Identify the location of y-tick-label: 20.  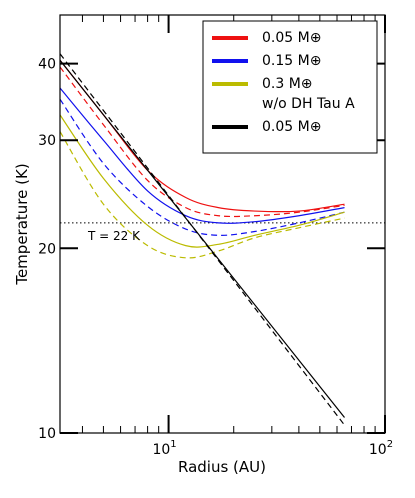
(47, 249).